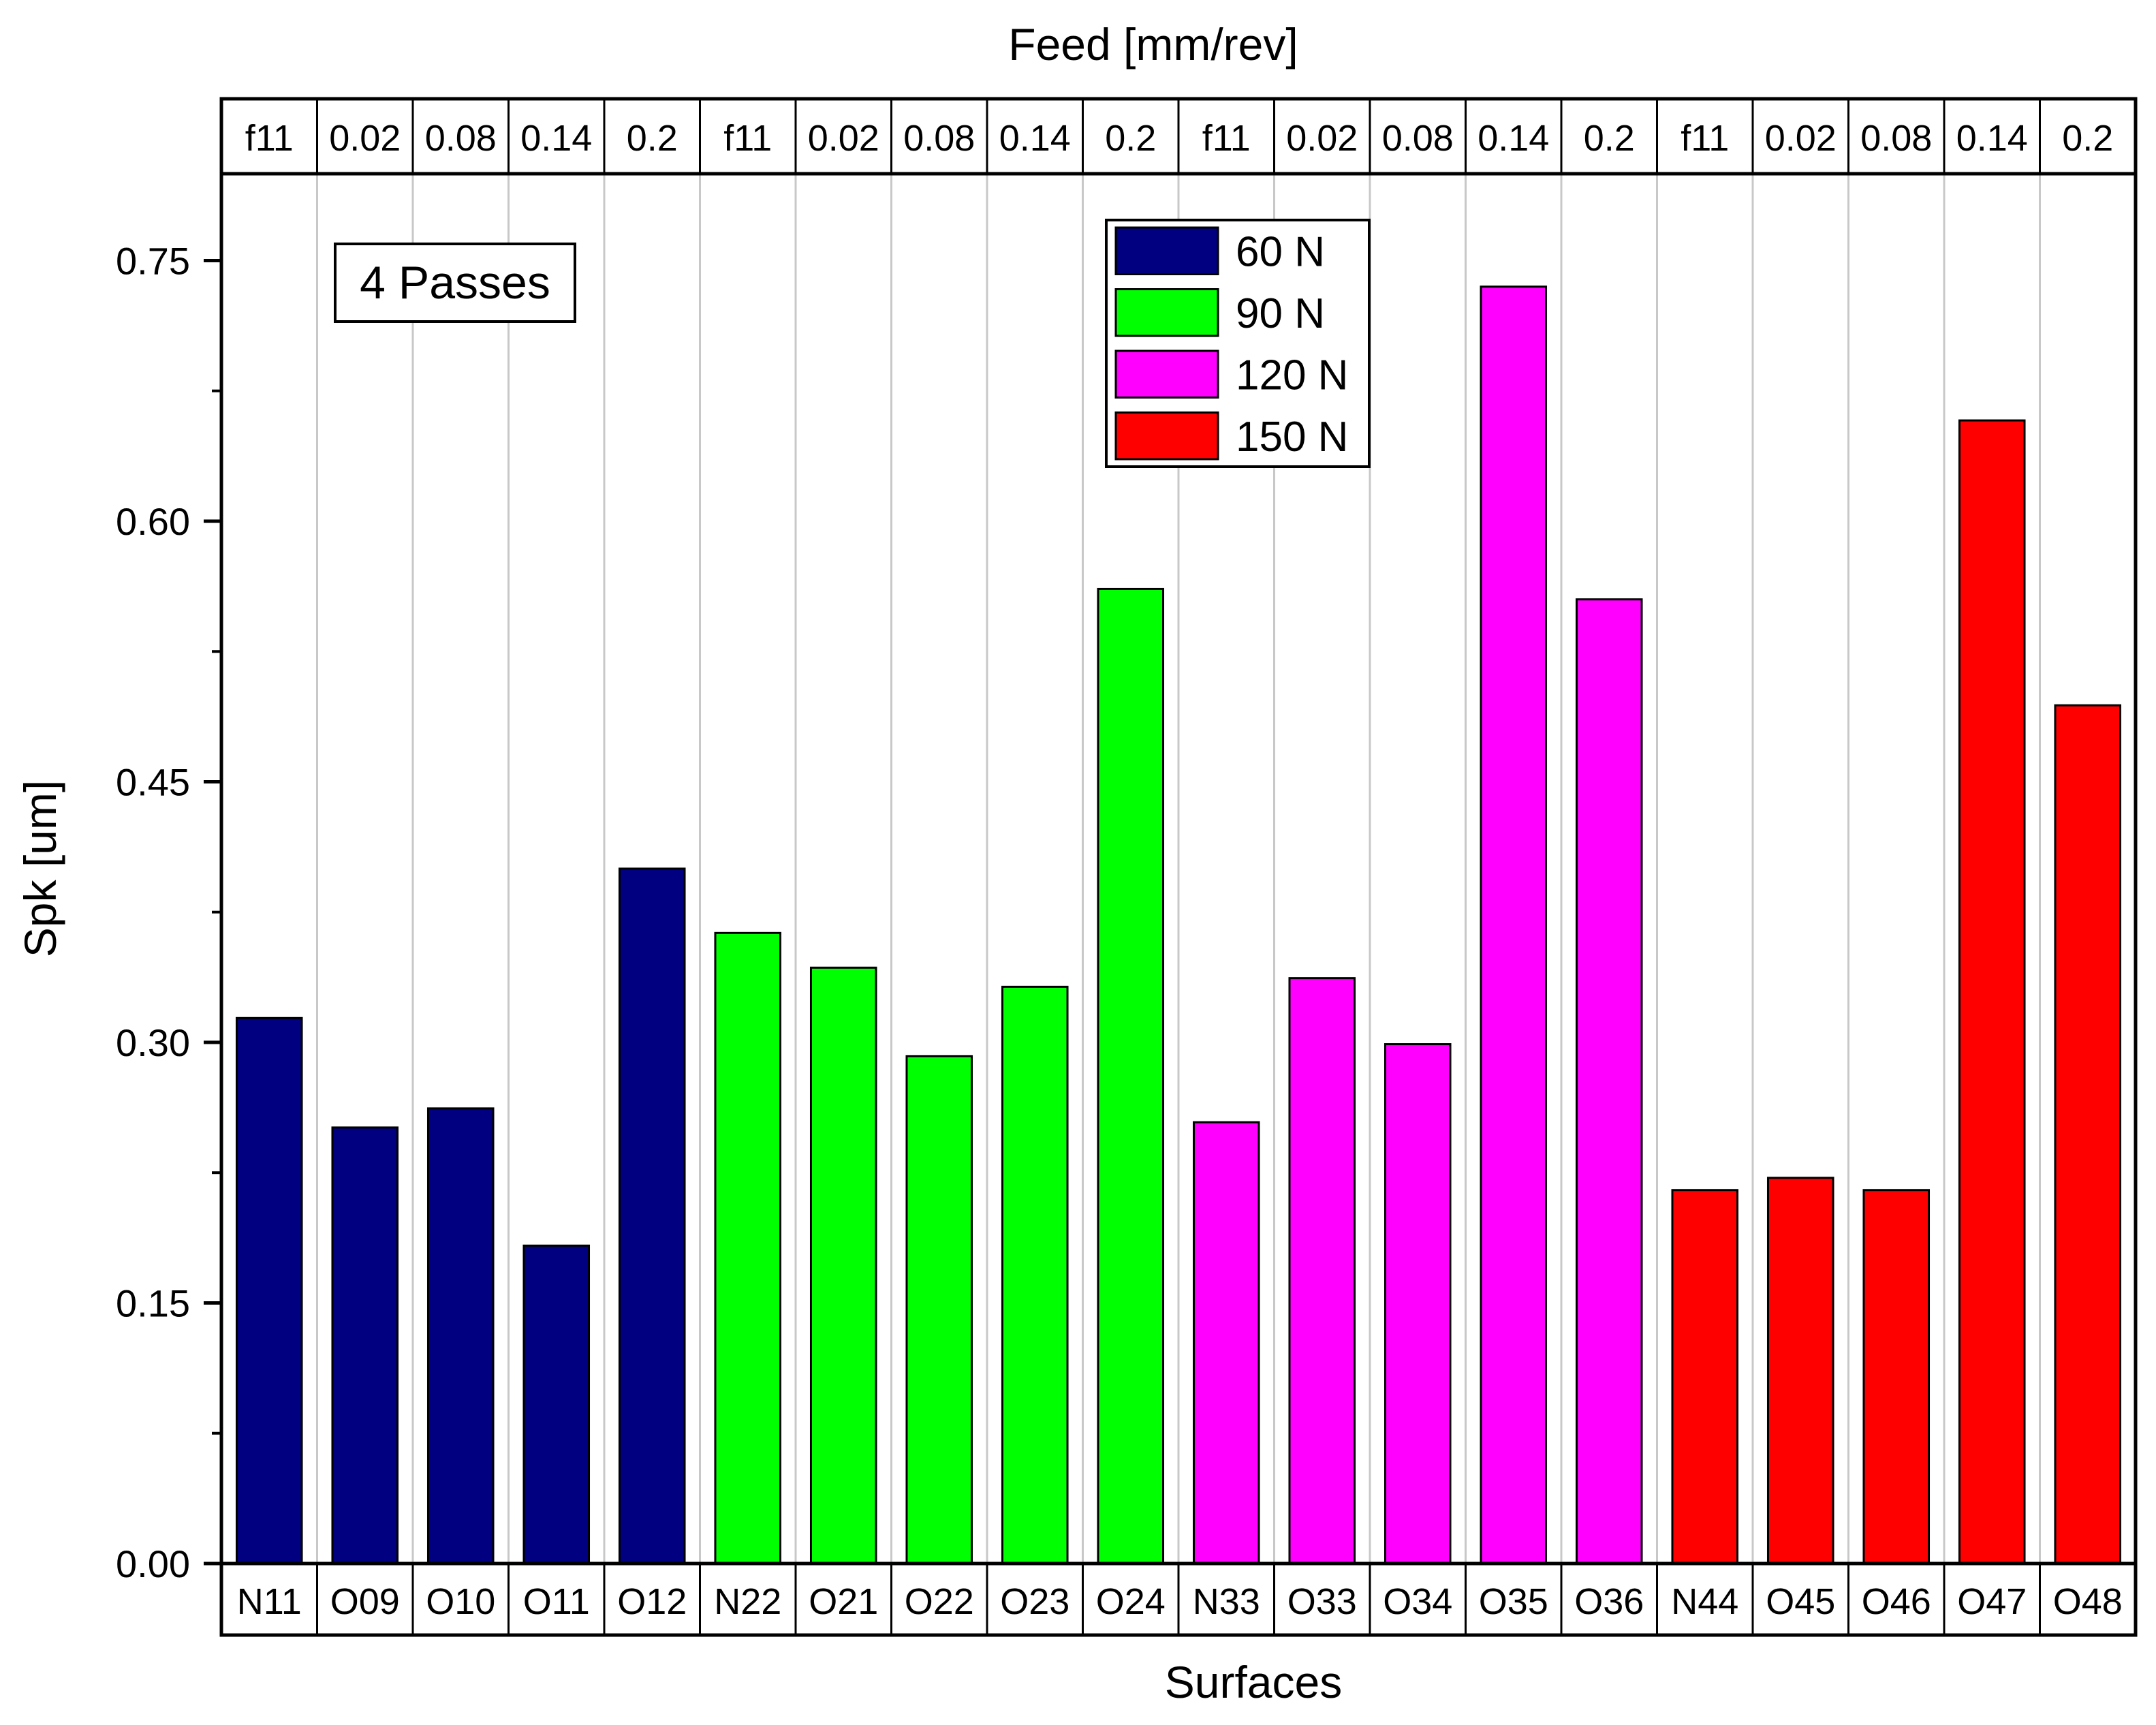 The width and height of the screenshot is (2156, 1725). What do you see at coordinates (1280, 313) in the screenshot?
I see `legend-label: 90 N` at bounding box center [1280, 313].